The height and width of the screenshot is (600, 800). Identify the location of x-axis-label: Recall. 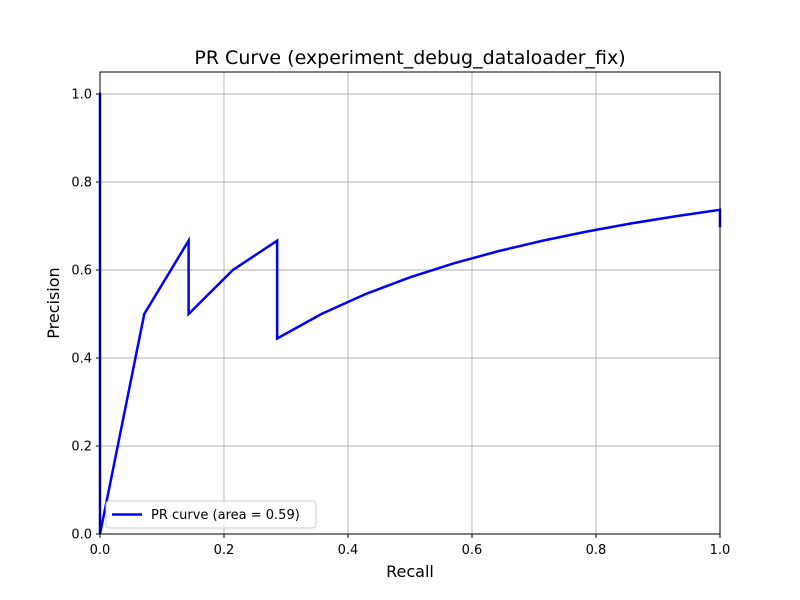
(410, 571).